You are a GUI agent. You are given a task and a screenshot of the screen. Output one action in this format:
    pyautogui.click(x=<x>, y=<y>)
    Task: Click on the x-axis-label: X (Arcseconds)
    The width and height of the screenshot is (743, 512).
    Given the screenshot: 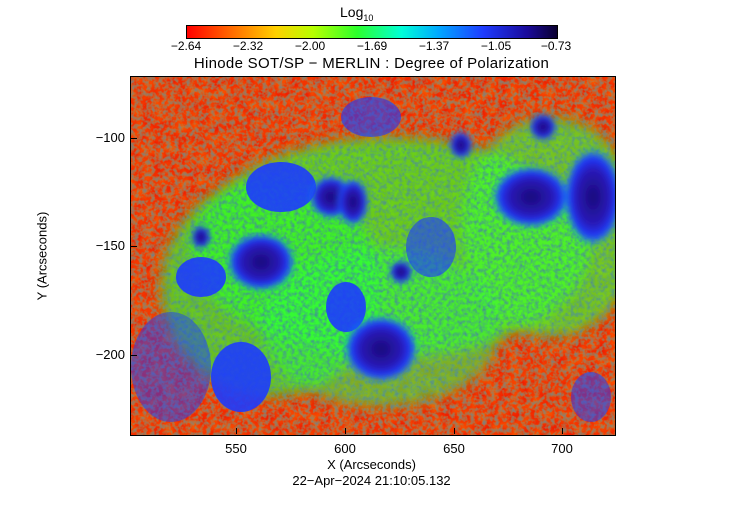 What is the action you would take?
    pyautogui.click(x=371, y=464)
    